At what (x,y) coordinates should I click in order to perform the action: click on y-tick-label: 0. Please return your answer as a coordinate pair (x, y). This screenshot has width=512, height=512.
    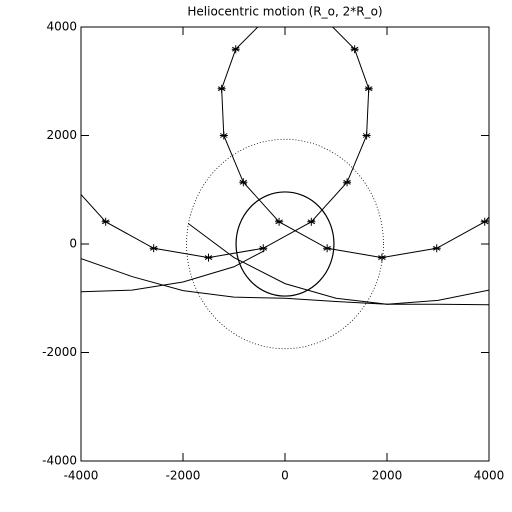
    Looking at the image, I should click on (73, 244).